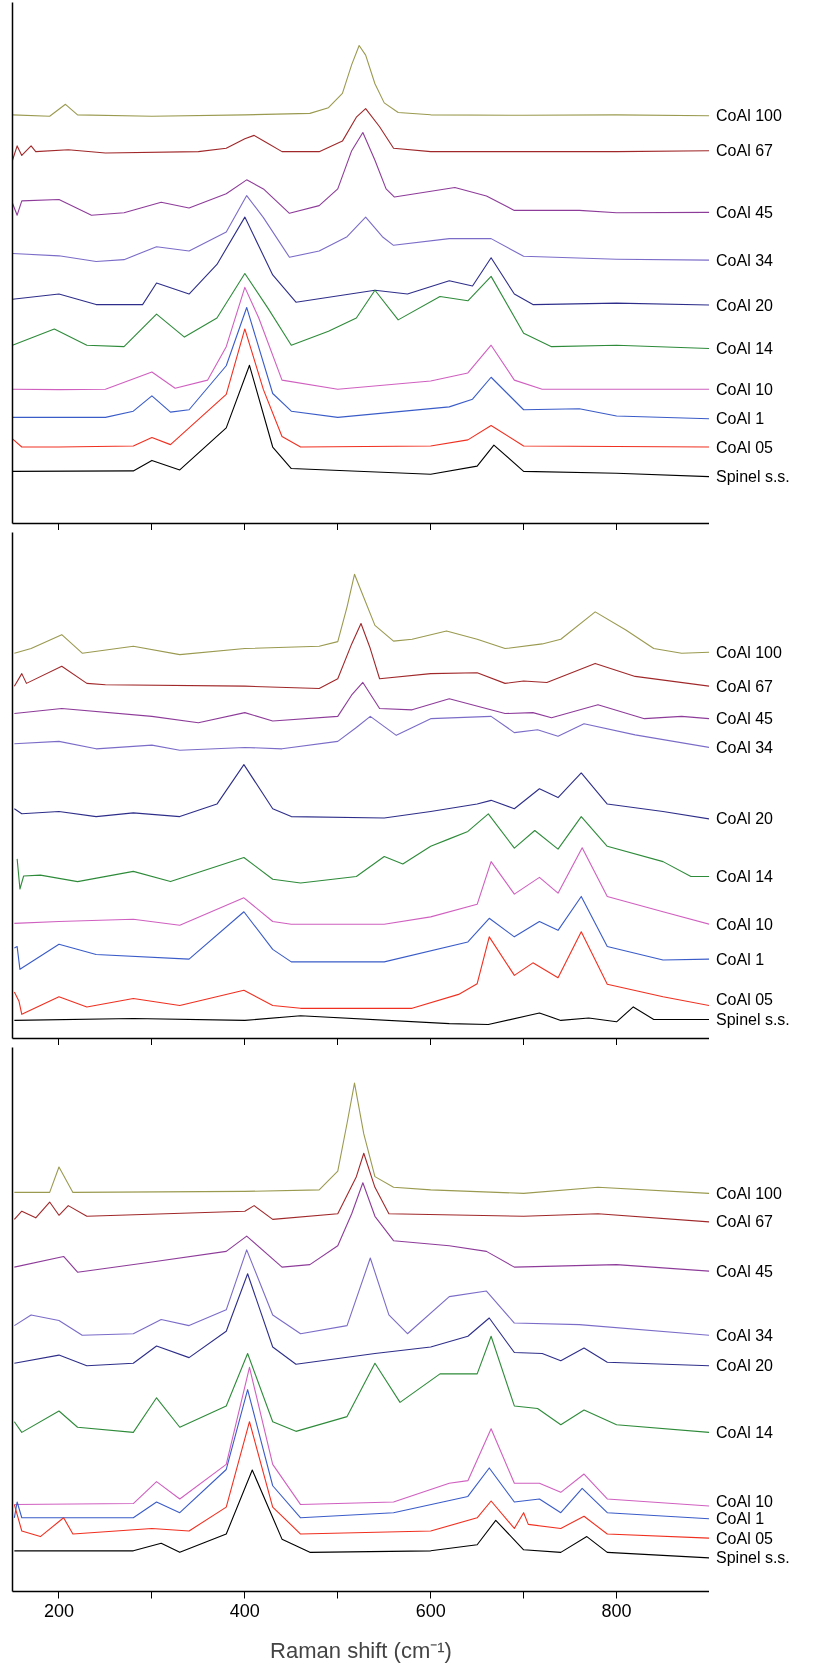 The image size is (839, 1665). Describe the element at coordinates (616, 1610) in the screenshot. I see `x-tick-label: 800` at that location.